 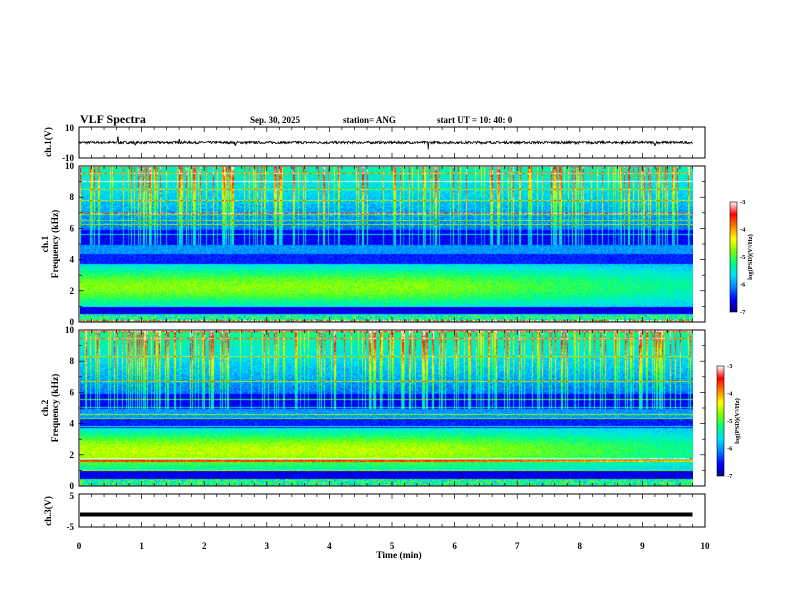 I want to click on x-tick-label-9: 9, so click(x=642, y=546).